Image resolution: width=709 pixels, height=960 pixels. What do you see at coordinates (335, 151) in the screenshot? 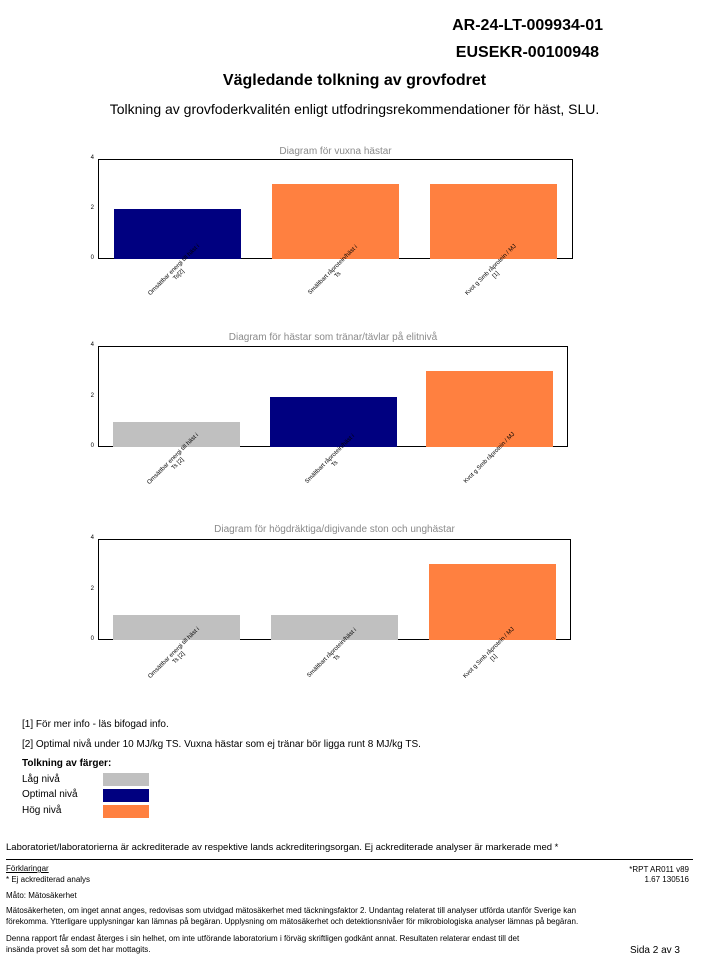
I see `chart-title: Diagram för vuxna hästar` at bounding box center [335, 151].